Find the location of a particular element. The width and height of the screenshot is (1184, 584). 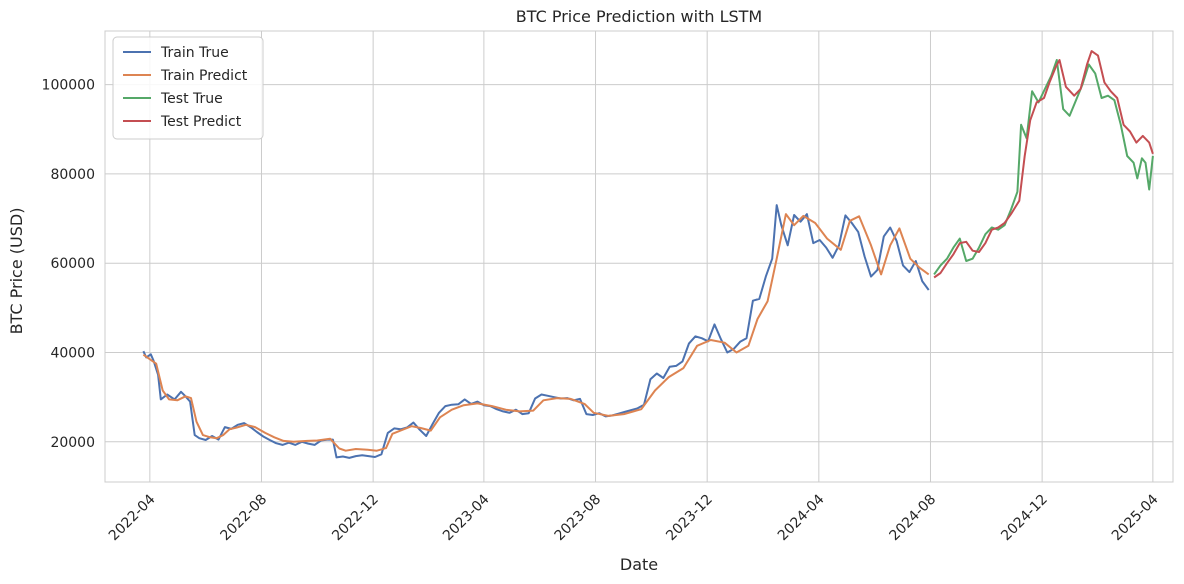

x-tick-label: 2024-08 is located at coordinates (913, 517).